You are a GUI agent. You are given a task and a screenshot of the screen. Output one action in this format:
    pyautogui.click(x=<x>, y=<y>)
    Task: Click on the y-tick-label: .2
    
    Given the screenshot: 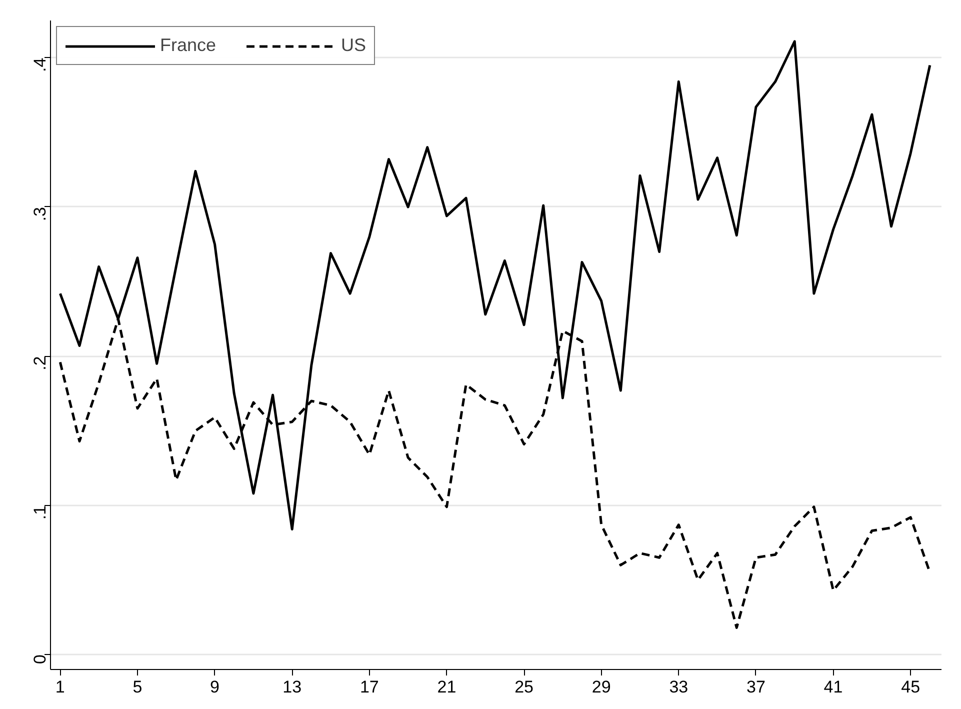 What is the action you would take?
    pyautogui.click(x=40, y=363)
    